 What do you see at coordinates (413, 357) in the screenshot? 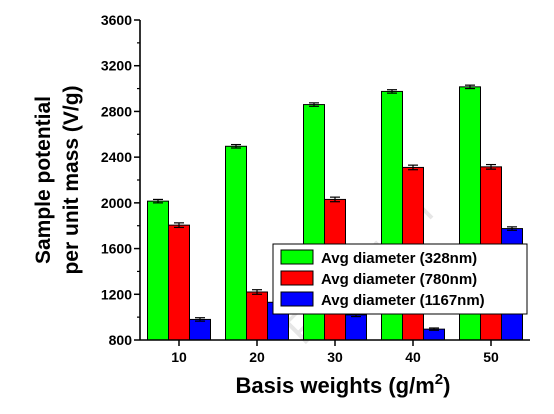
I see `x-tick-label: 40` at bounding box center [413, 357].